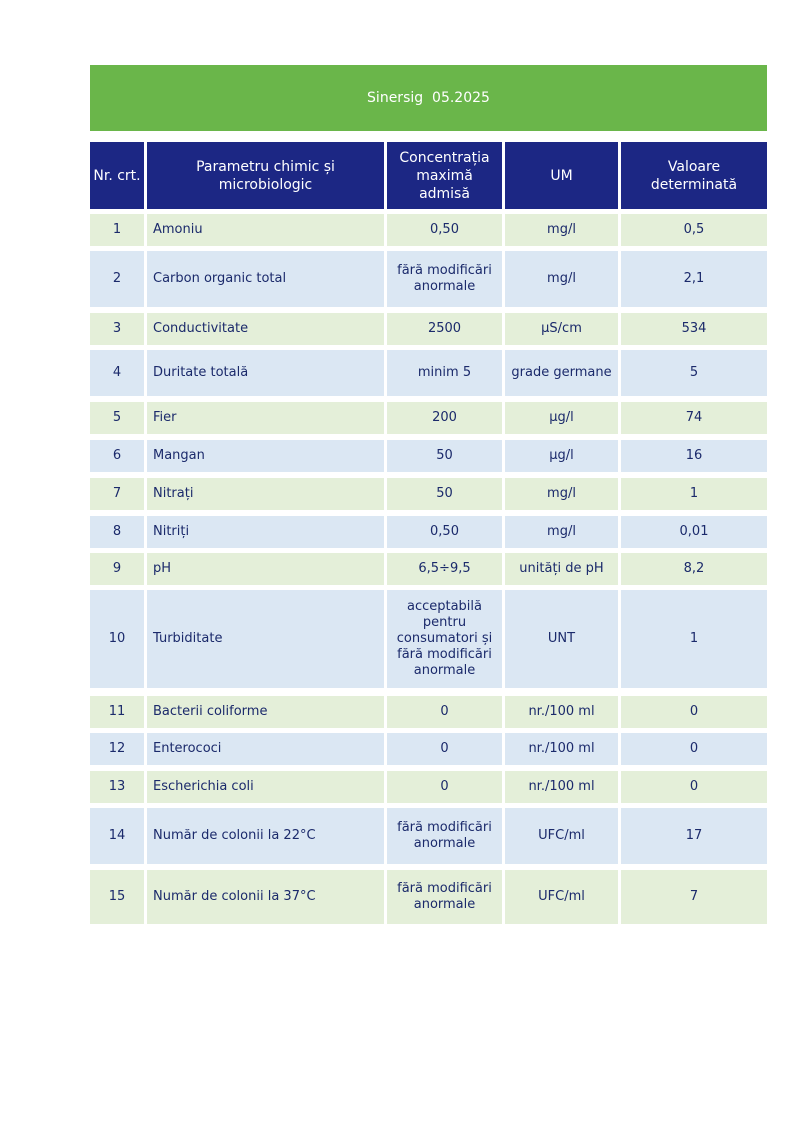 The width and height of the screenshot is (794, 1123). I want to click on table-cell: pH, so click(265, 569).